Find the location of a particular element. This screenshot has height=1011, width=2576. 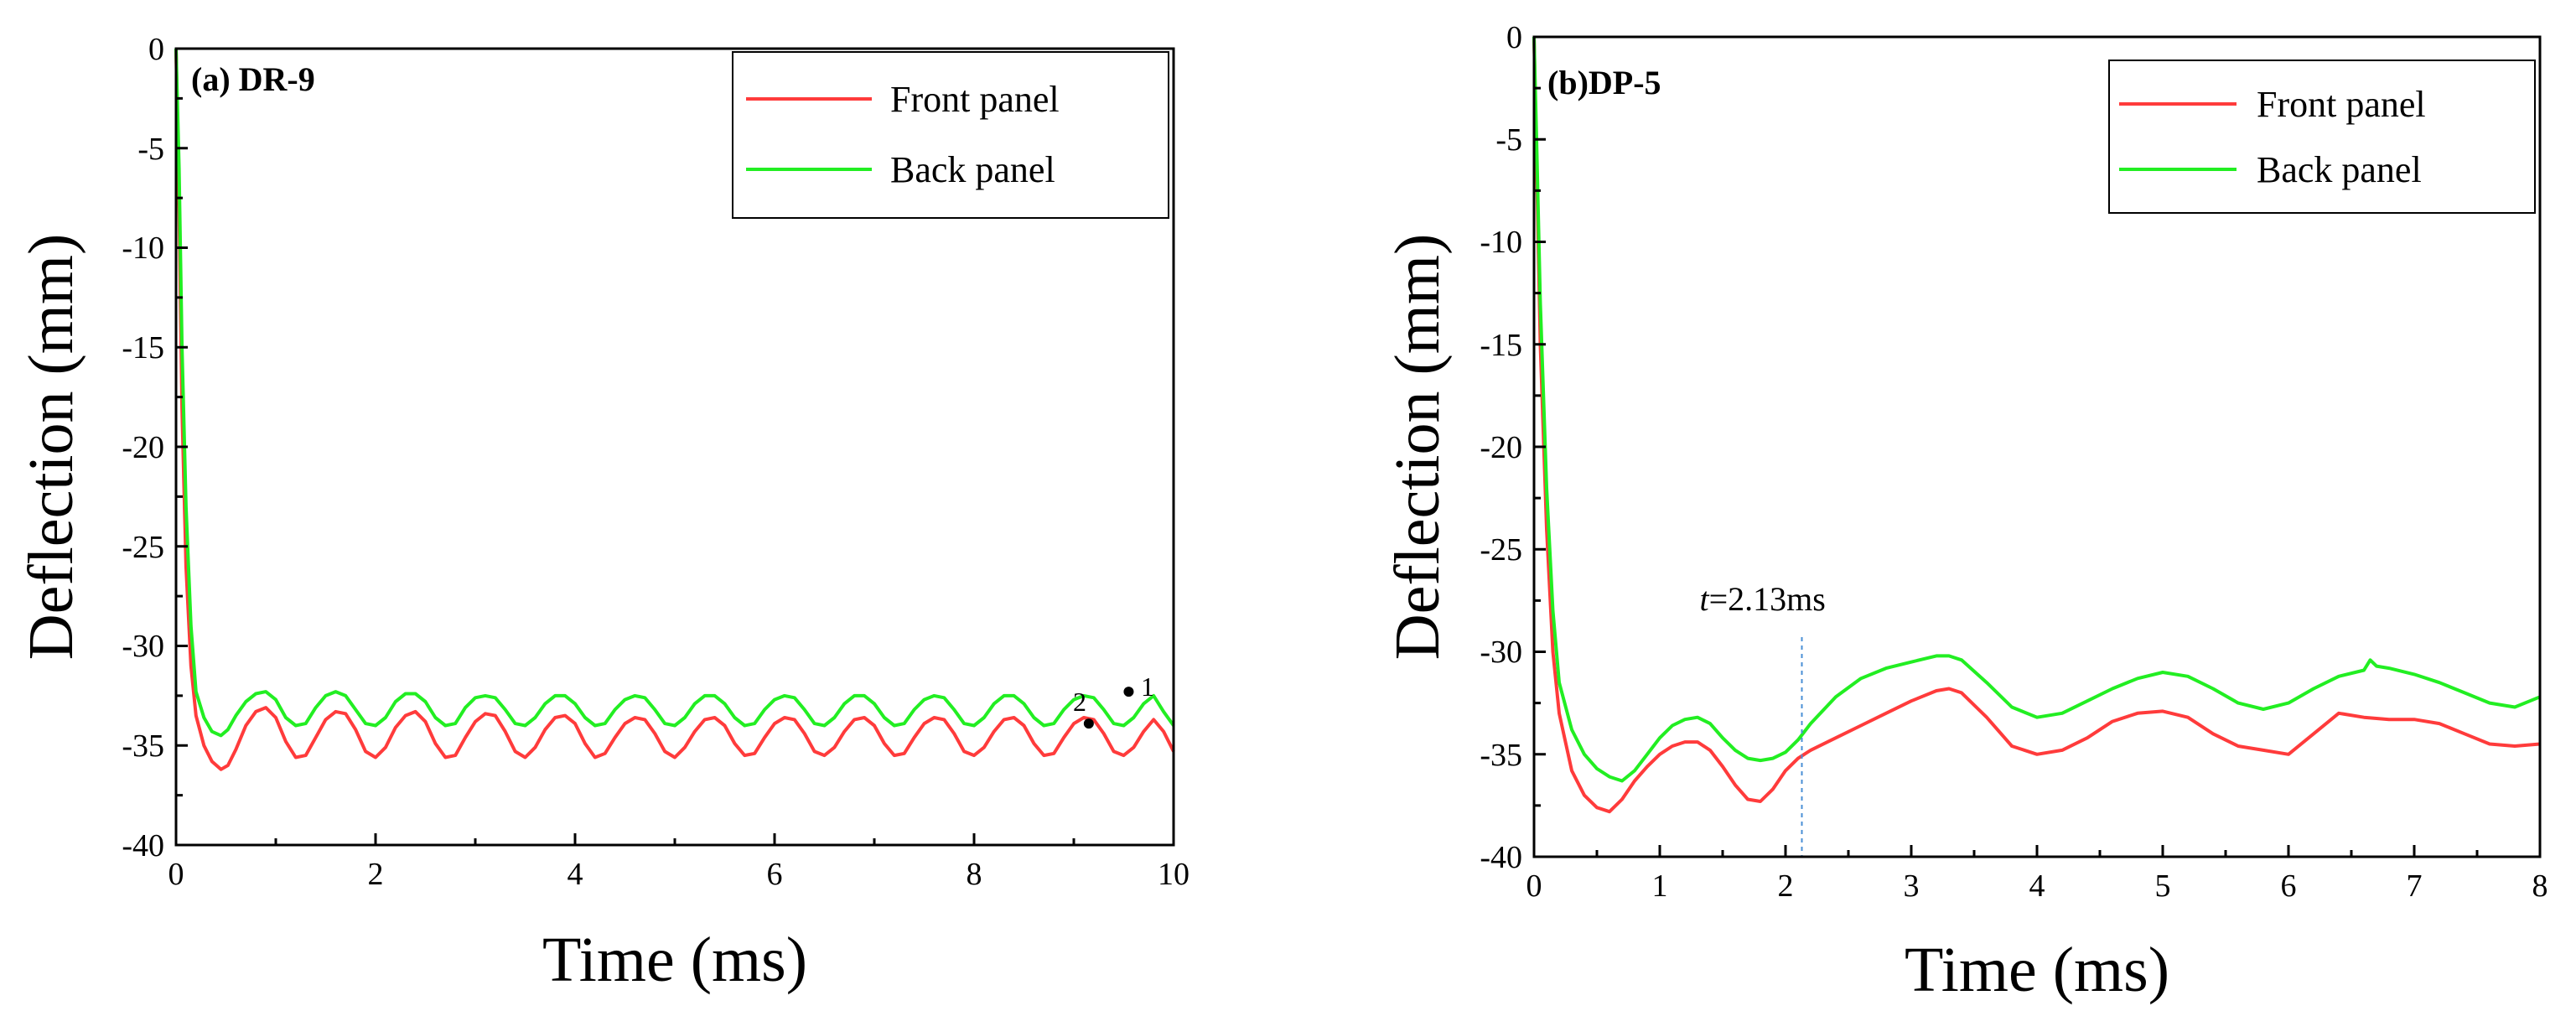

chart-b-x-tick-label: 2 is located at coordinates (1786, 886).